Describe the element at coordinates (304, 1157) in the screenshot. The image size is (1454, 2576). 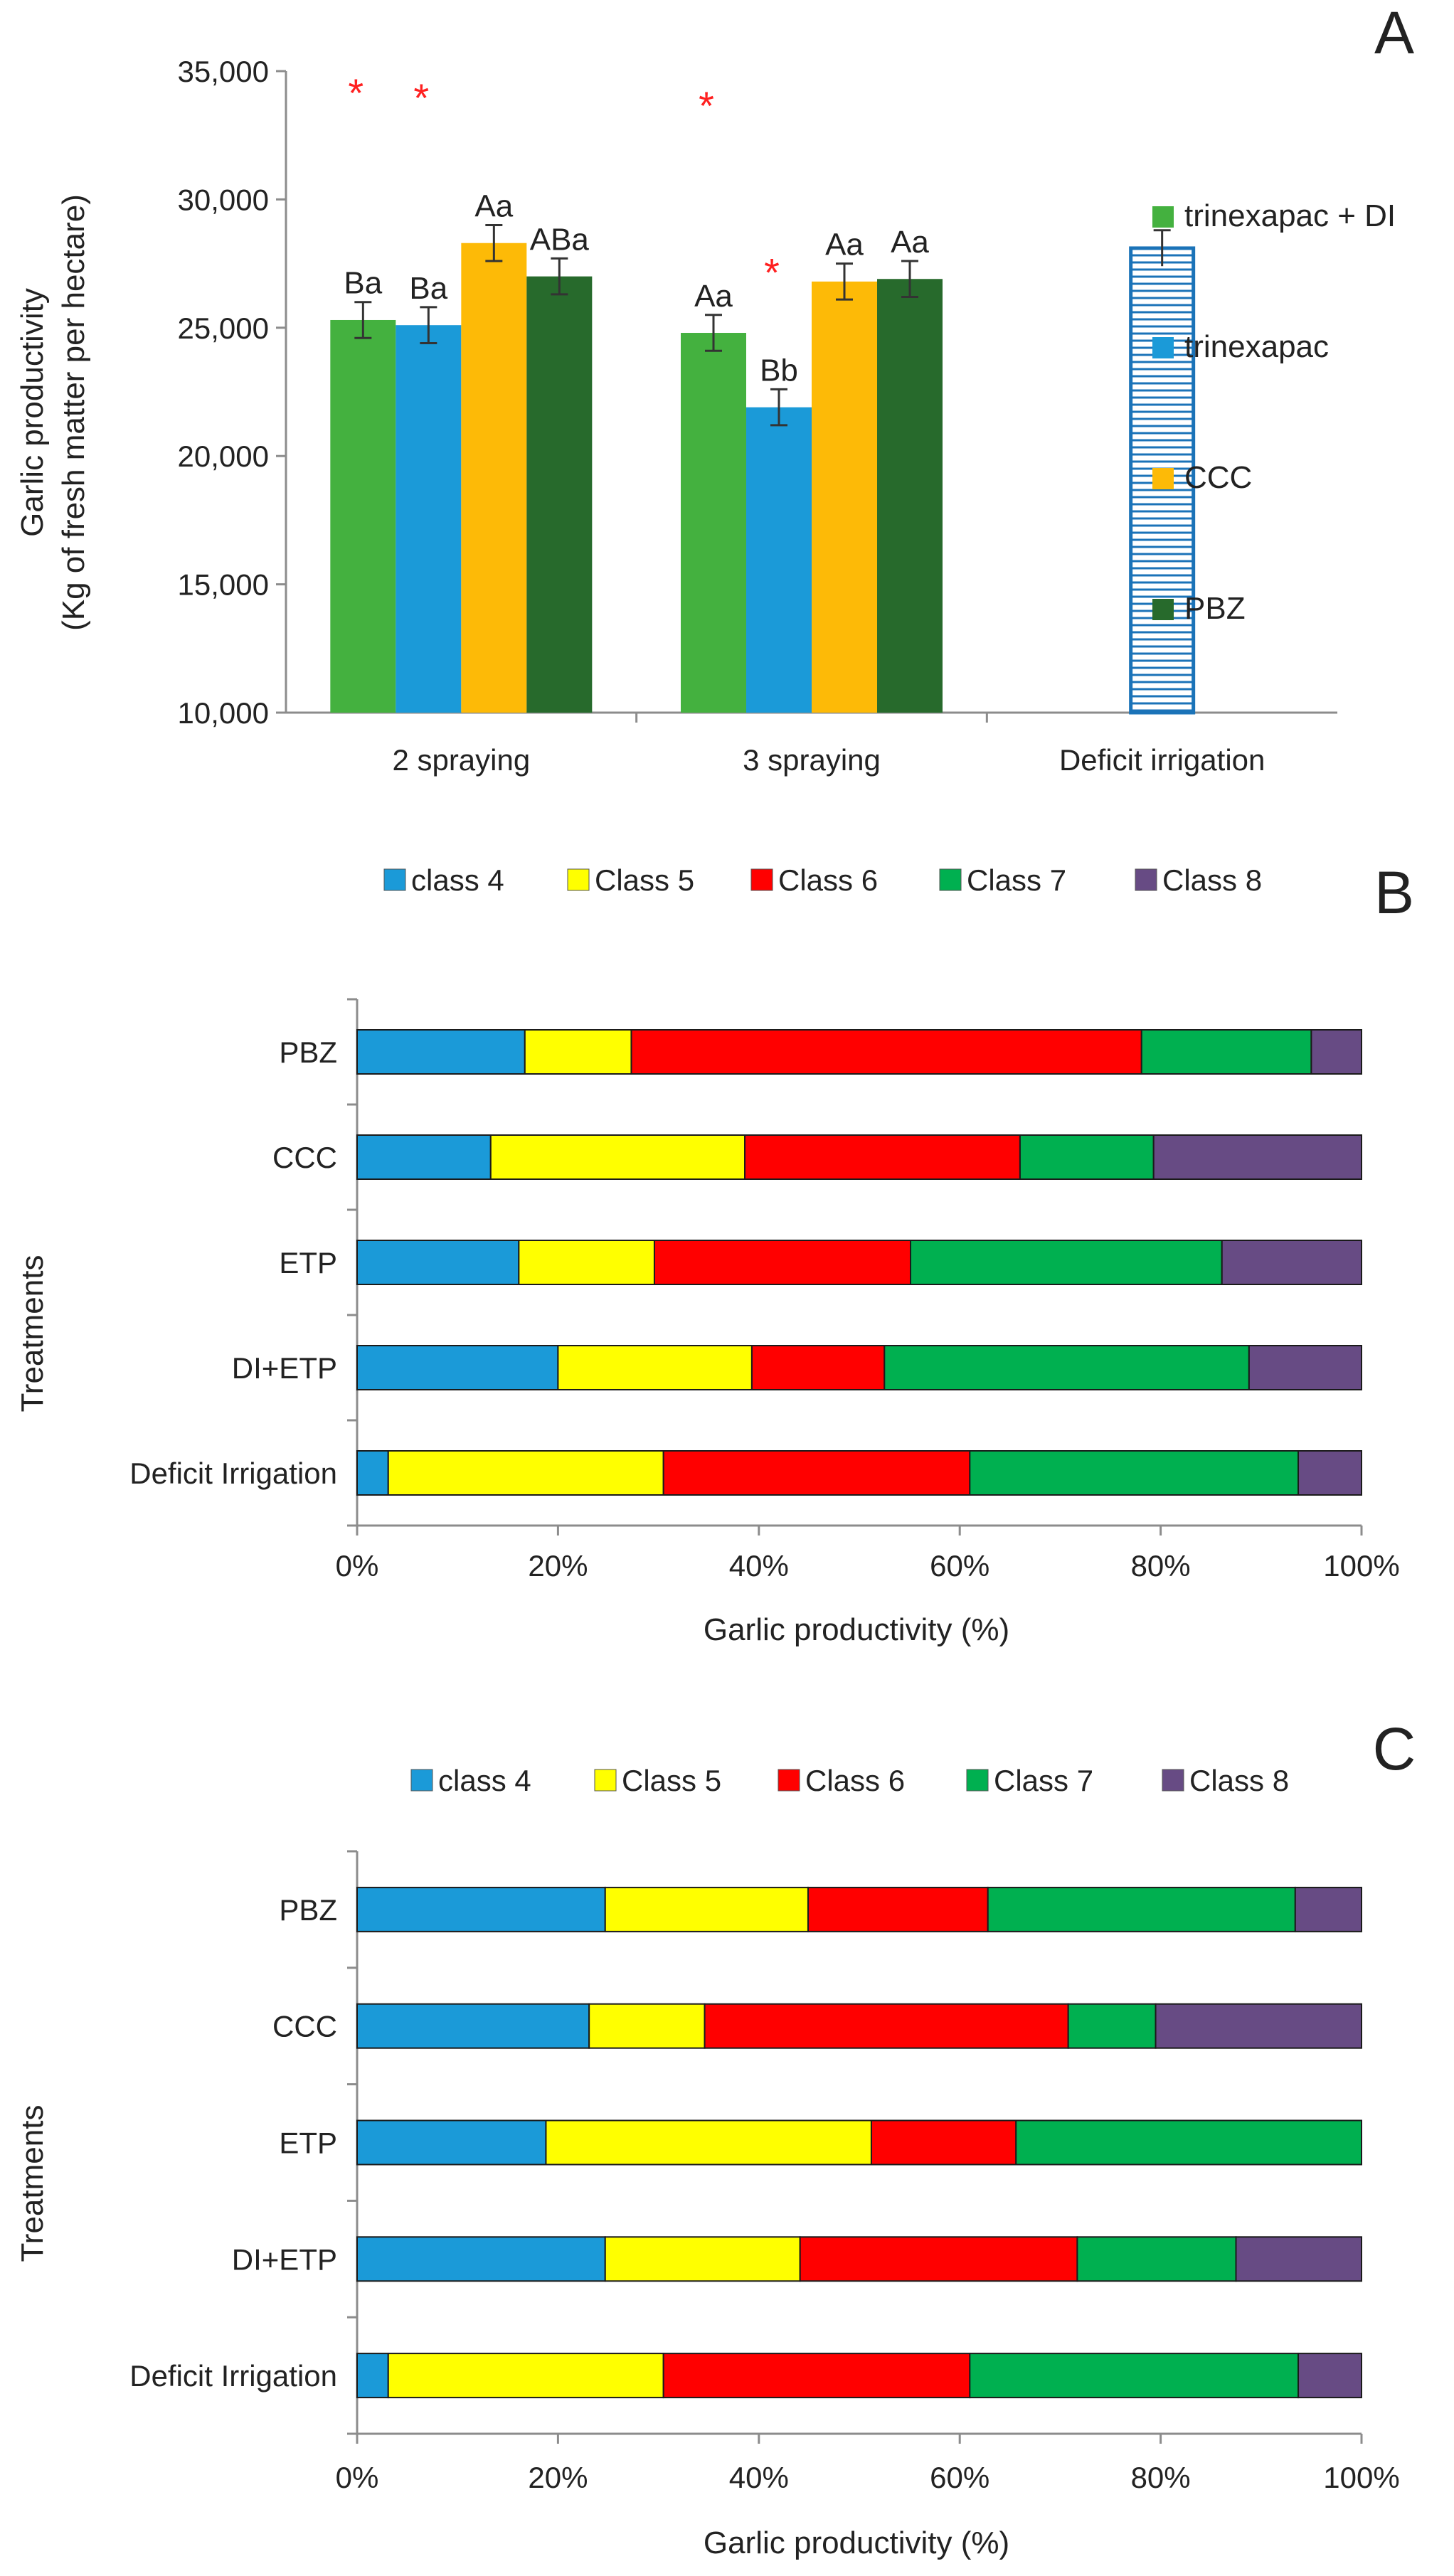
I see `y-tick-label: CCC` at that location.